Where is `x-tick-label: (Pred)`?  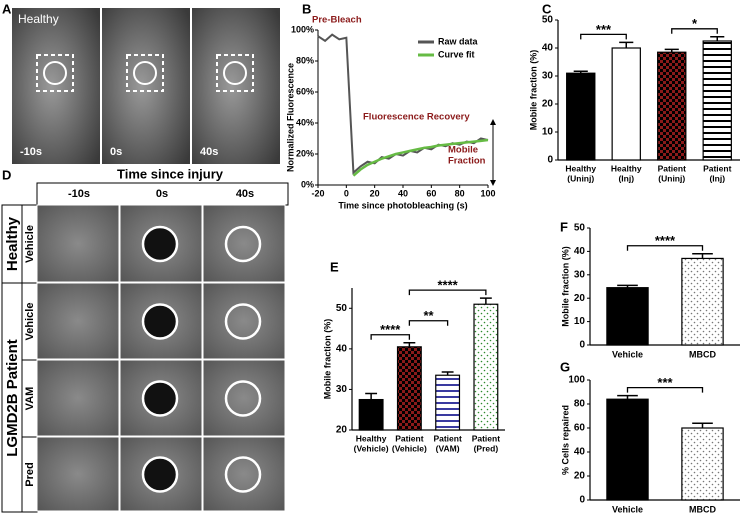 x-tick-label: (Pred) is located at coordinates (486, 448).